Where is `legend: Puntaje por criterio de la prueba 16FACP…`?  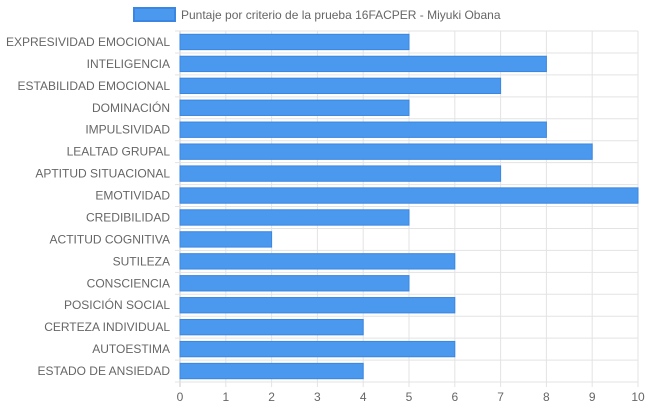 legend: Puntaje por criterio de la prueba 16FACP… is located at coordinates (317, 14).